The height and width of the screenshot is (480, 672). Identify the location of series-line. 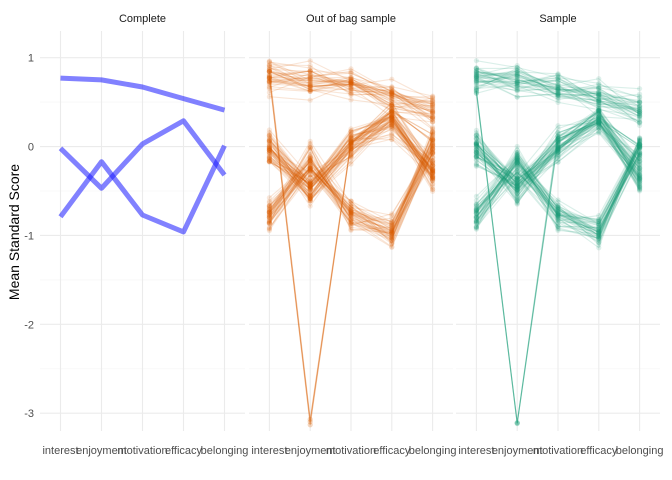
(142, 189).